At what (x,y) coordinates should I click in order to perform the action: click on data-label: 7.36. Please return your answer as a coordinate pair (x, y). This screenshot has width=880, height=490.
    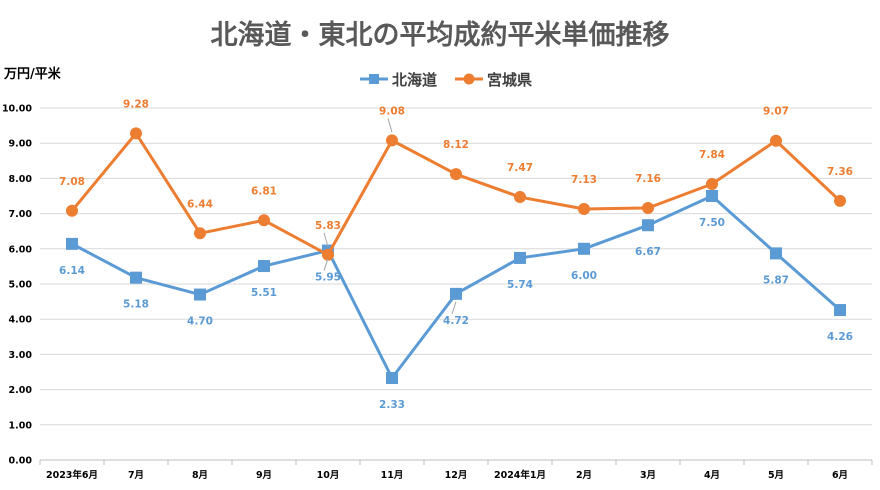
    Looking at the image, I should click on (840, 172).